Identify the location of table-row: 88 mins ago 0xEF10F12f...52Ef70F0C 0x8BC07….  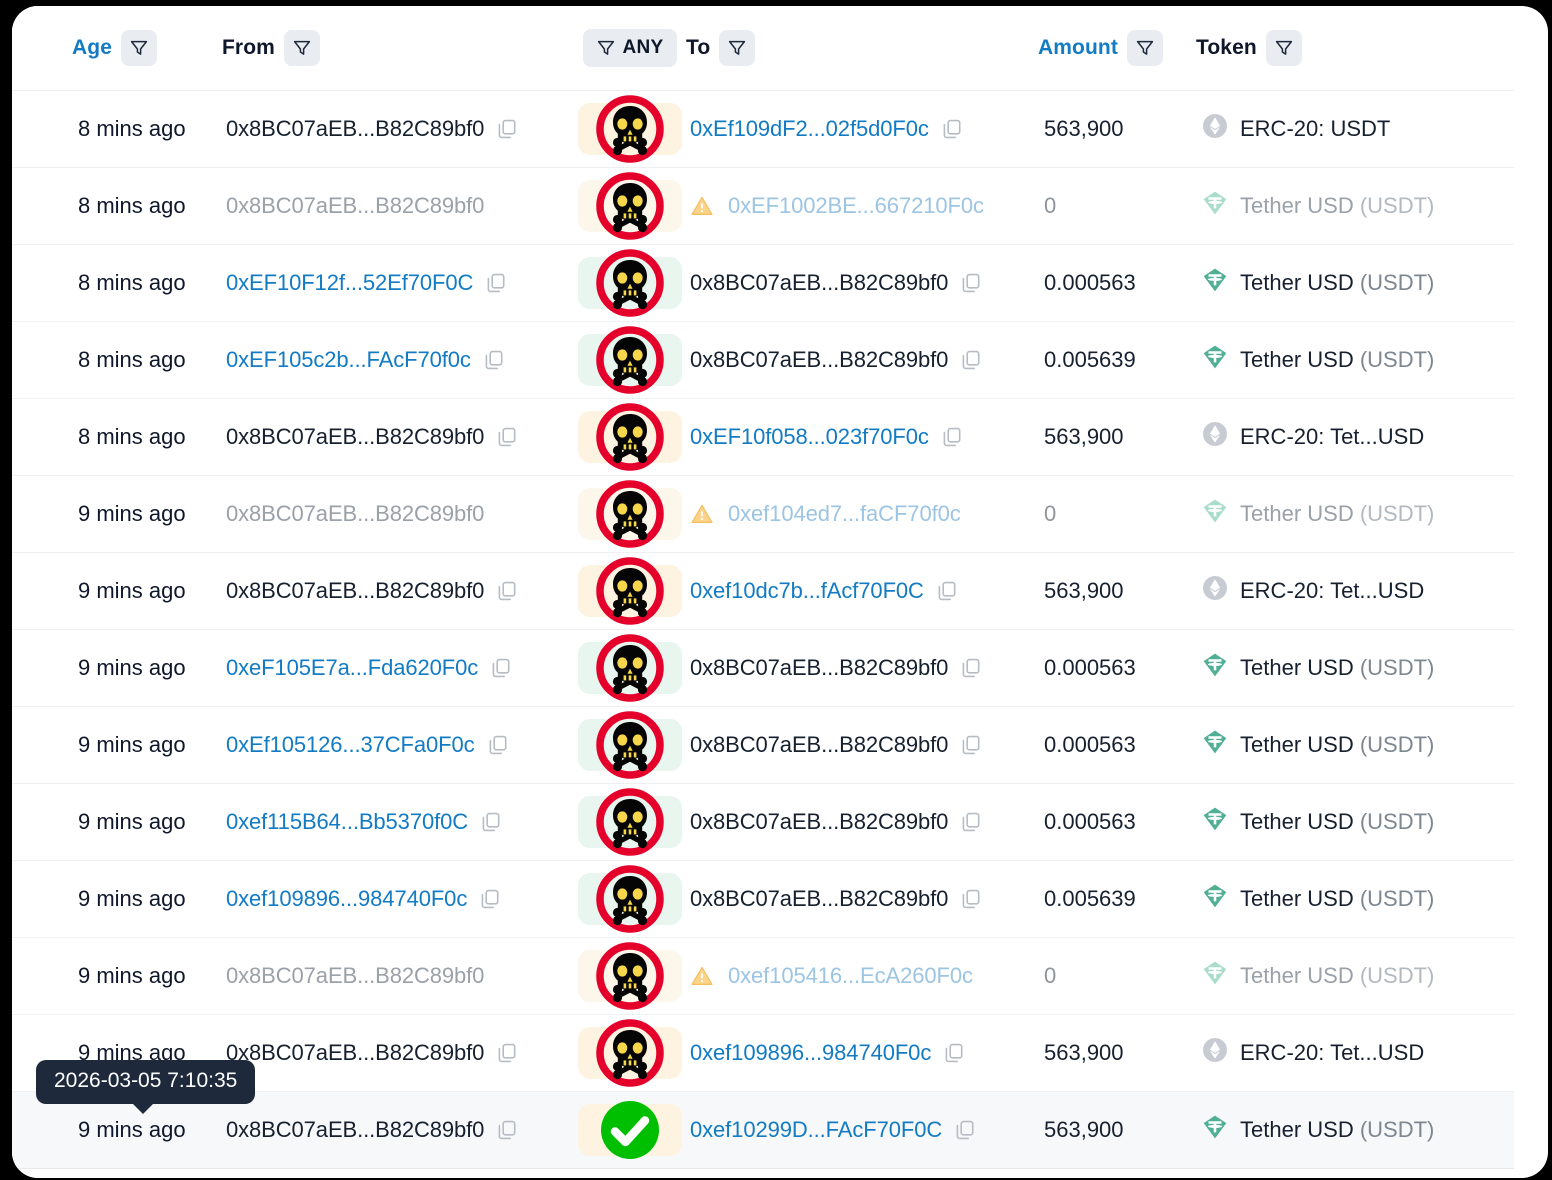
(763, 283).